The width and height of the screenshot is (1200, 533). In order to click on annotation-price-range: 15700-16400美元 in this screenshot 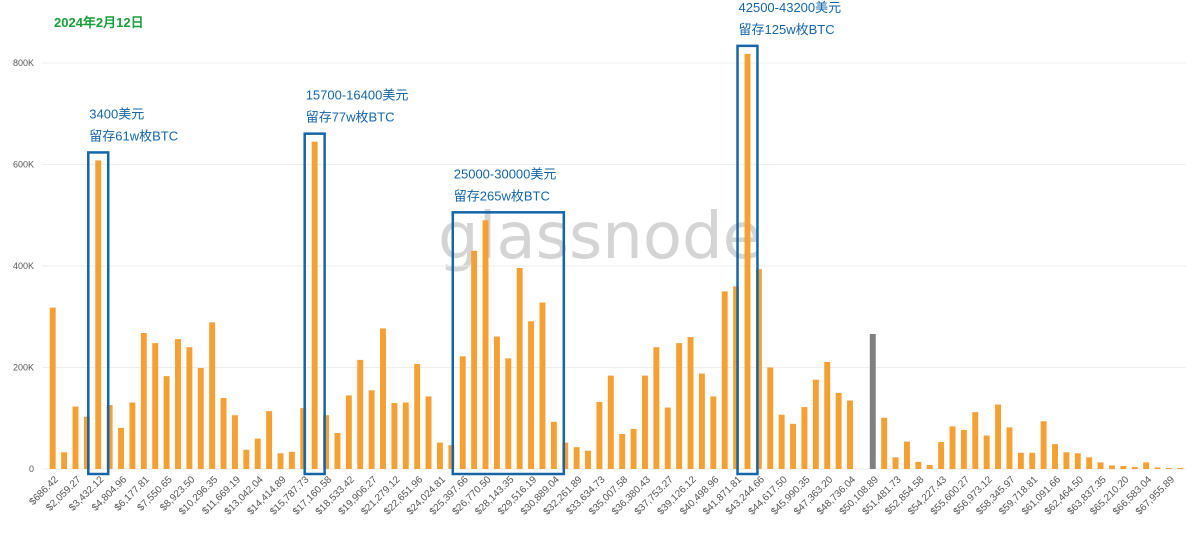, I will do `click(357, 95)`.